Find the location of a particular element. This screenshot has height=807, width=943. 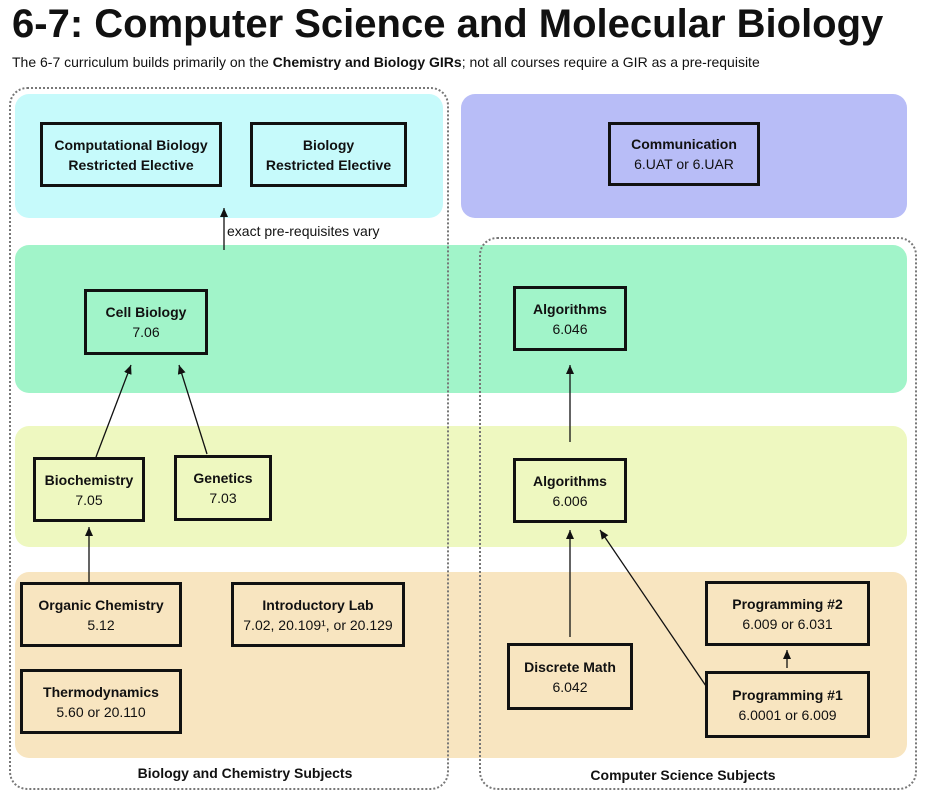

node-title: Biochemistry is located at coordinates (89, 479).